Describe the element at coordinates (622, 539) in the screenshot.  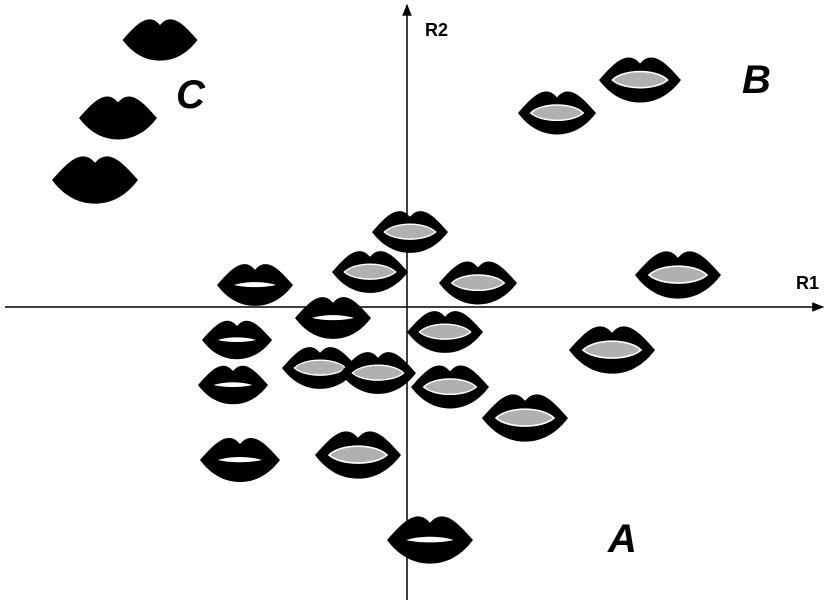
I see `group-label: A` at that location.